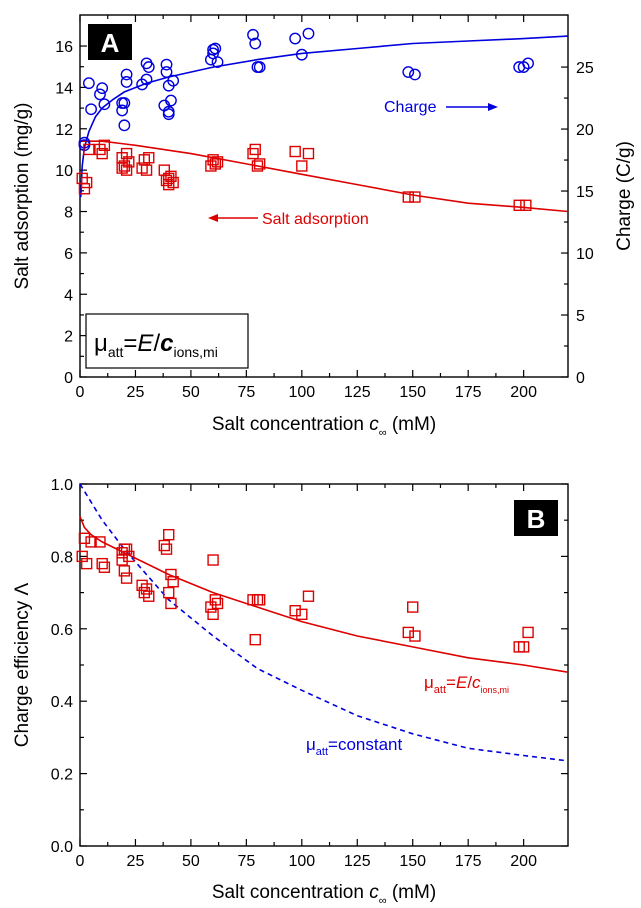  What do you see at coordinates (110, 42) in the screenshot?
I see `panel-a-label-box` at bounding box center [110, 42].